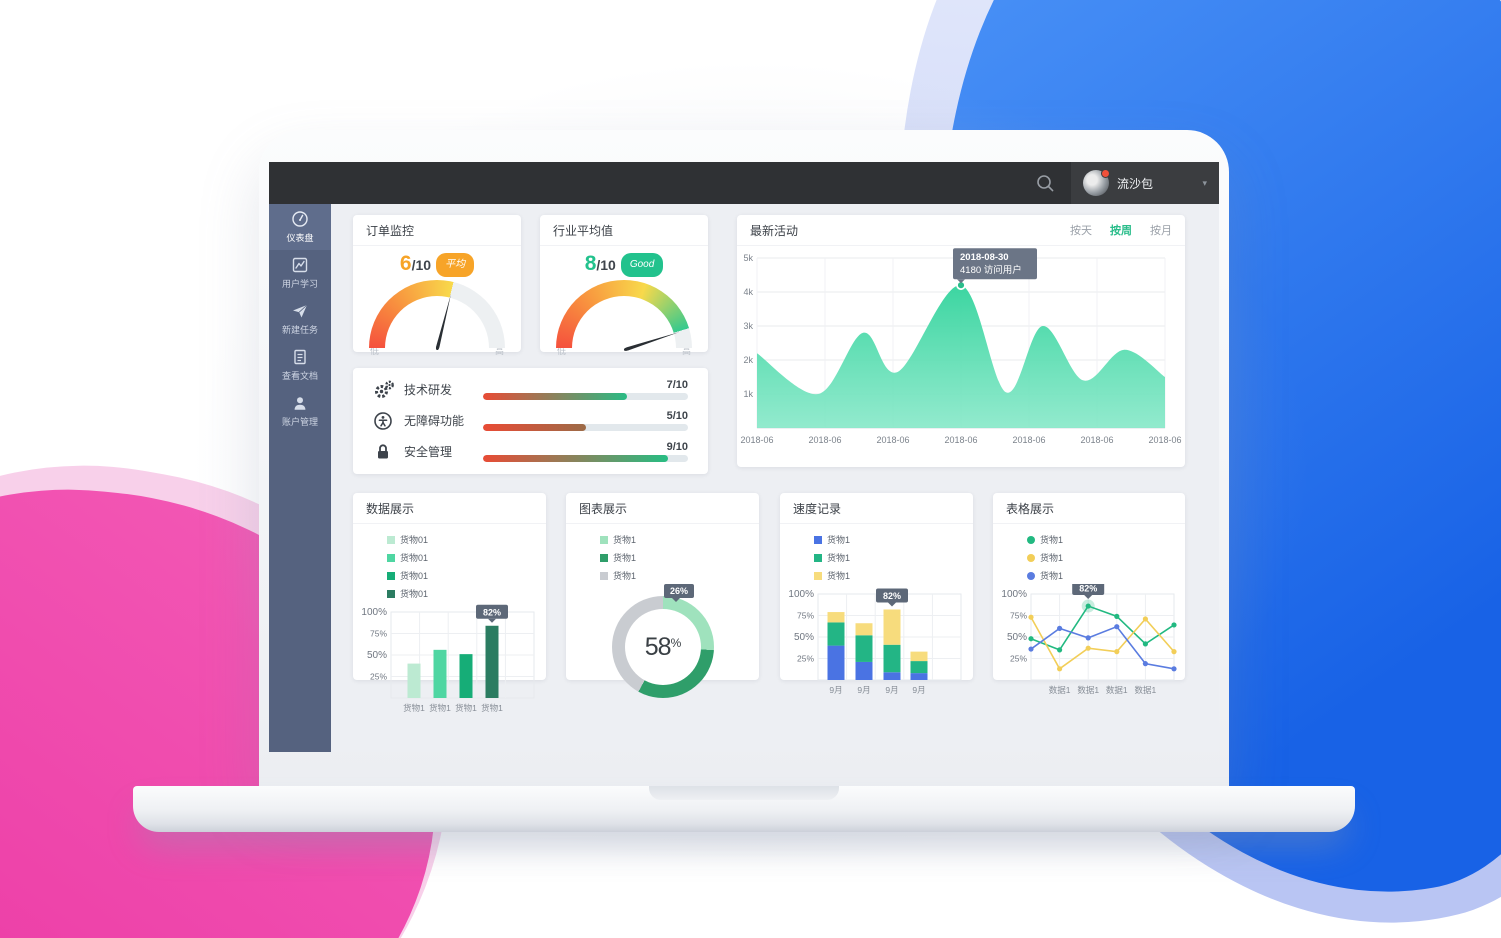 This screenshot has height=938, width=1501. What do you see at coordinates (1121, 231) in the screenshot?
I see `tab-by-week: 按周` at bounding box center [1121, 231].